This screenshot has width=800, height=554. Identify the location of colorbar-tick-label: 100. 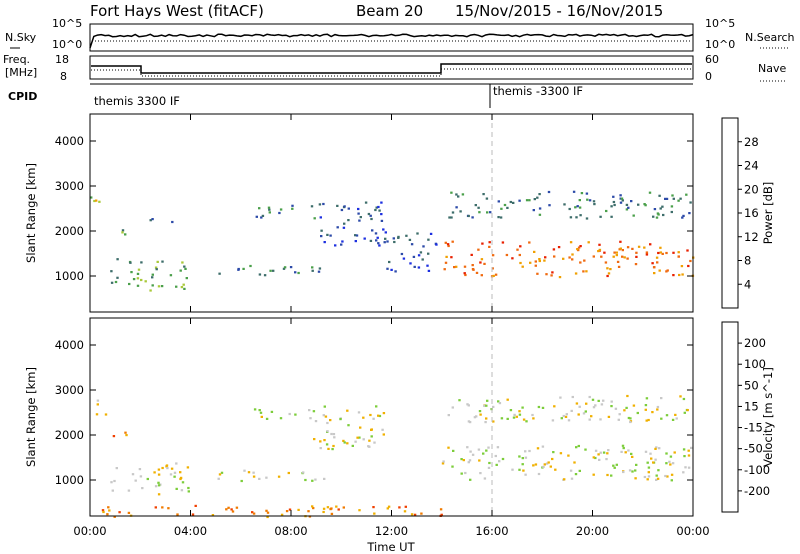
(755, 364).